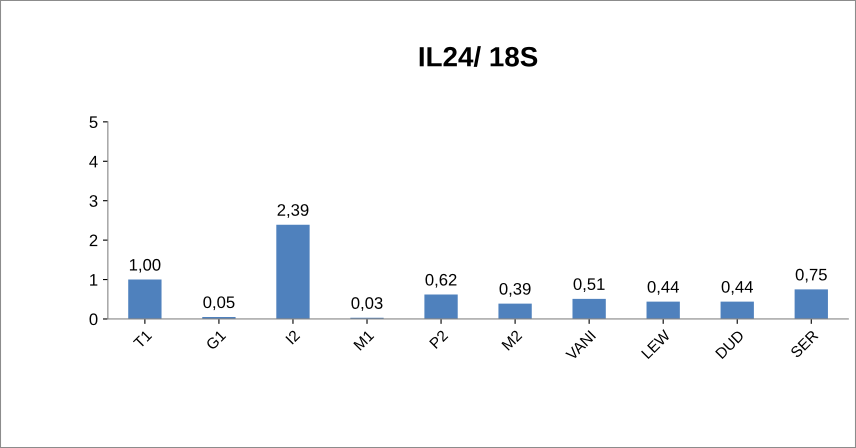 This screenshot has height=448, width=856. I want to click on x-tick-label: P2, so click(438, 339).